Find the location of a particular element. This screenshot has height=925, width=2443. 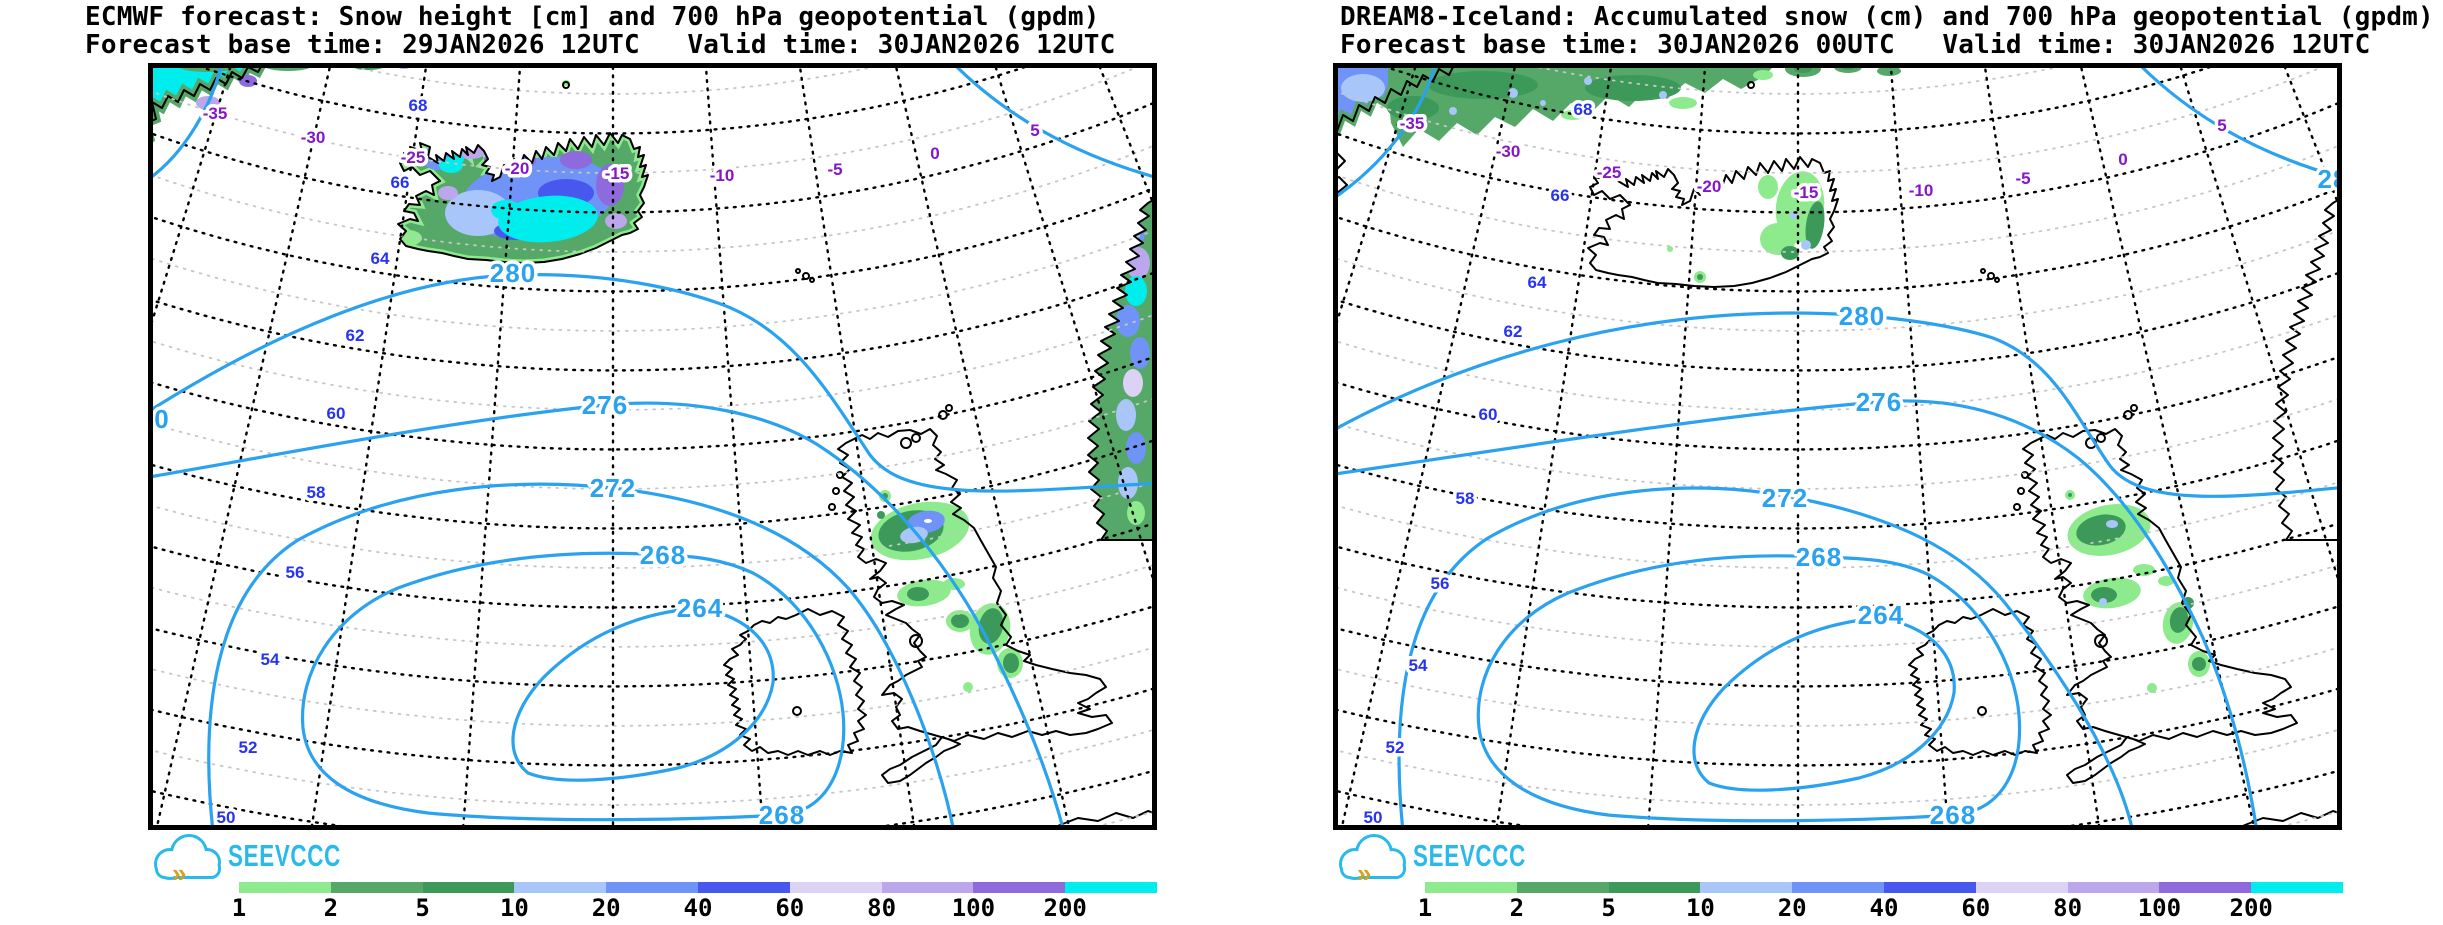

snow-color-scale-left is located at coordinates (698, 887).